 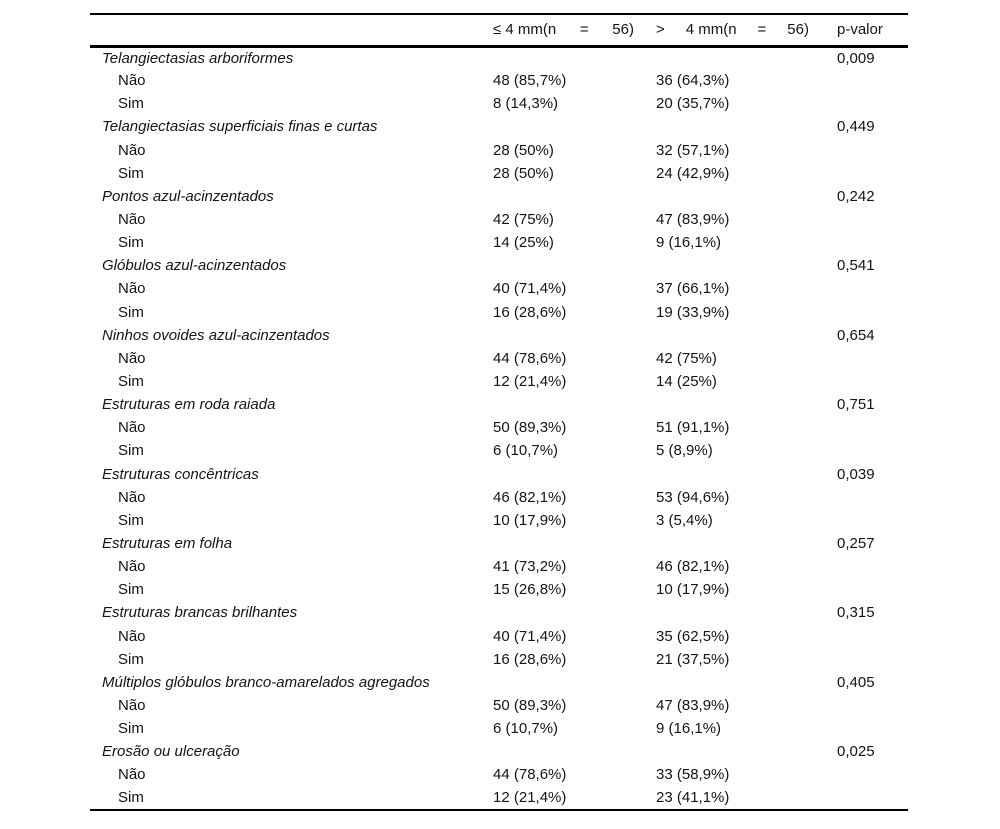 What do you see at coordinates (746, 798) in the screenshot?
I see `gt4mm-value-cell: 23 (41,1%)` at bounding box center [746, 798].